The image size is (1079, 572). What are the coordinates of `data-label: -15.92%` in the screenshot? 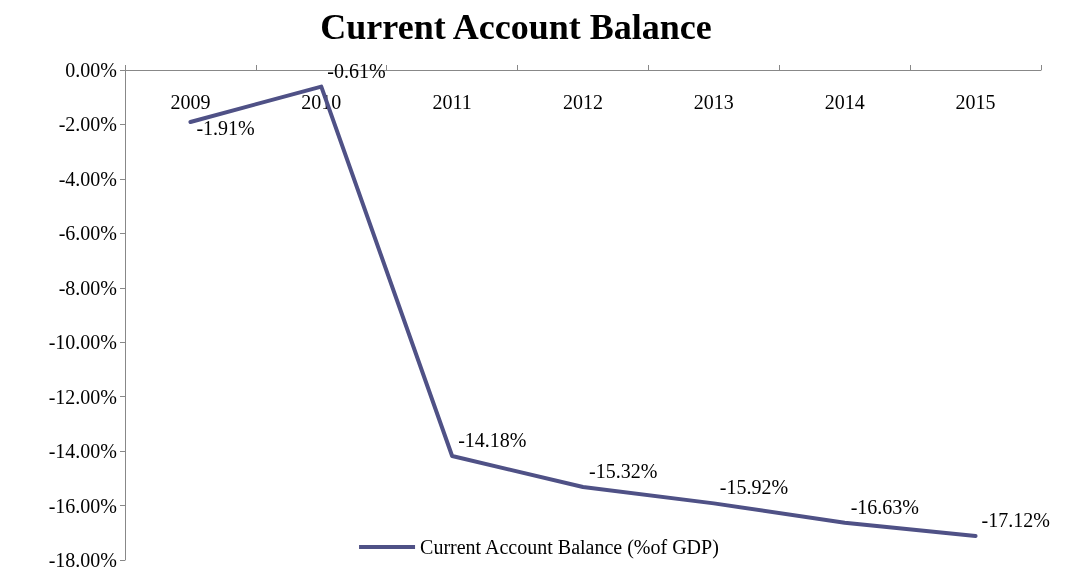 It's located at (754, 487).